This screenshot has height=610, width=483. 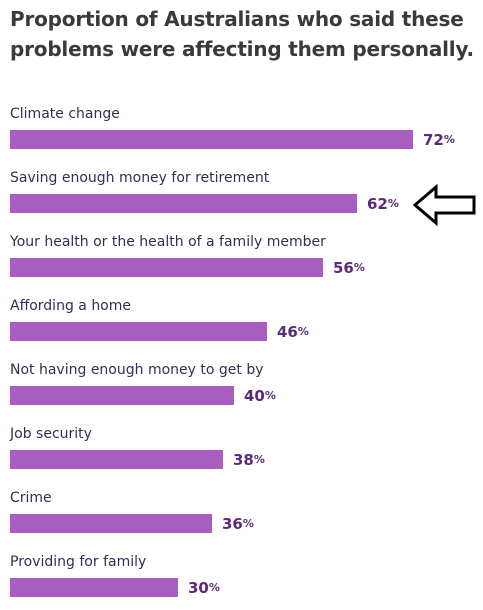 What do you see at coordinates (383, 204) in the screenshot?
I see `value-label-saving-enough-money-for-retirement: 62%` at bounding box center [383, 204].